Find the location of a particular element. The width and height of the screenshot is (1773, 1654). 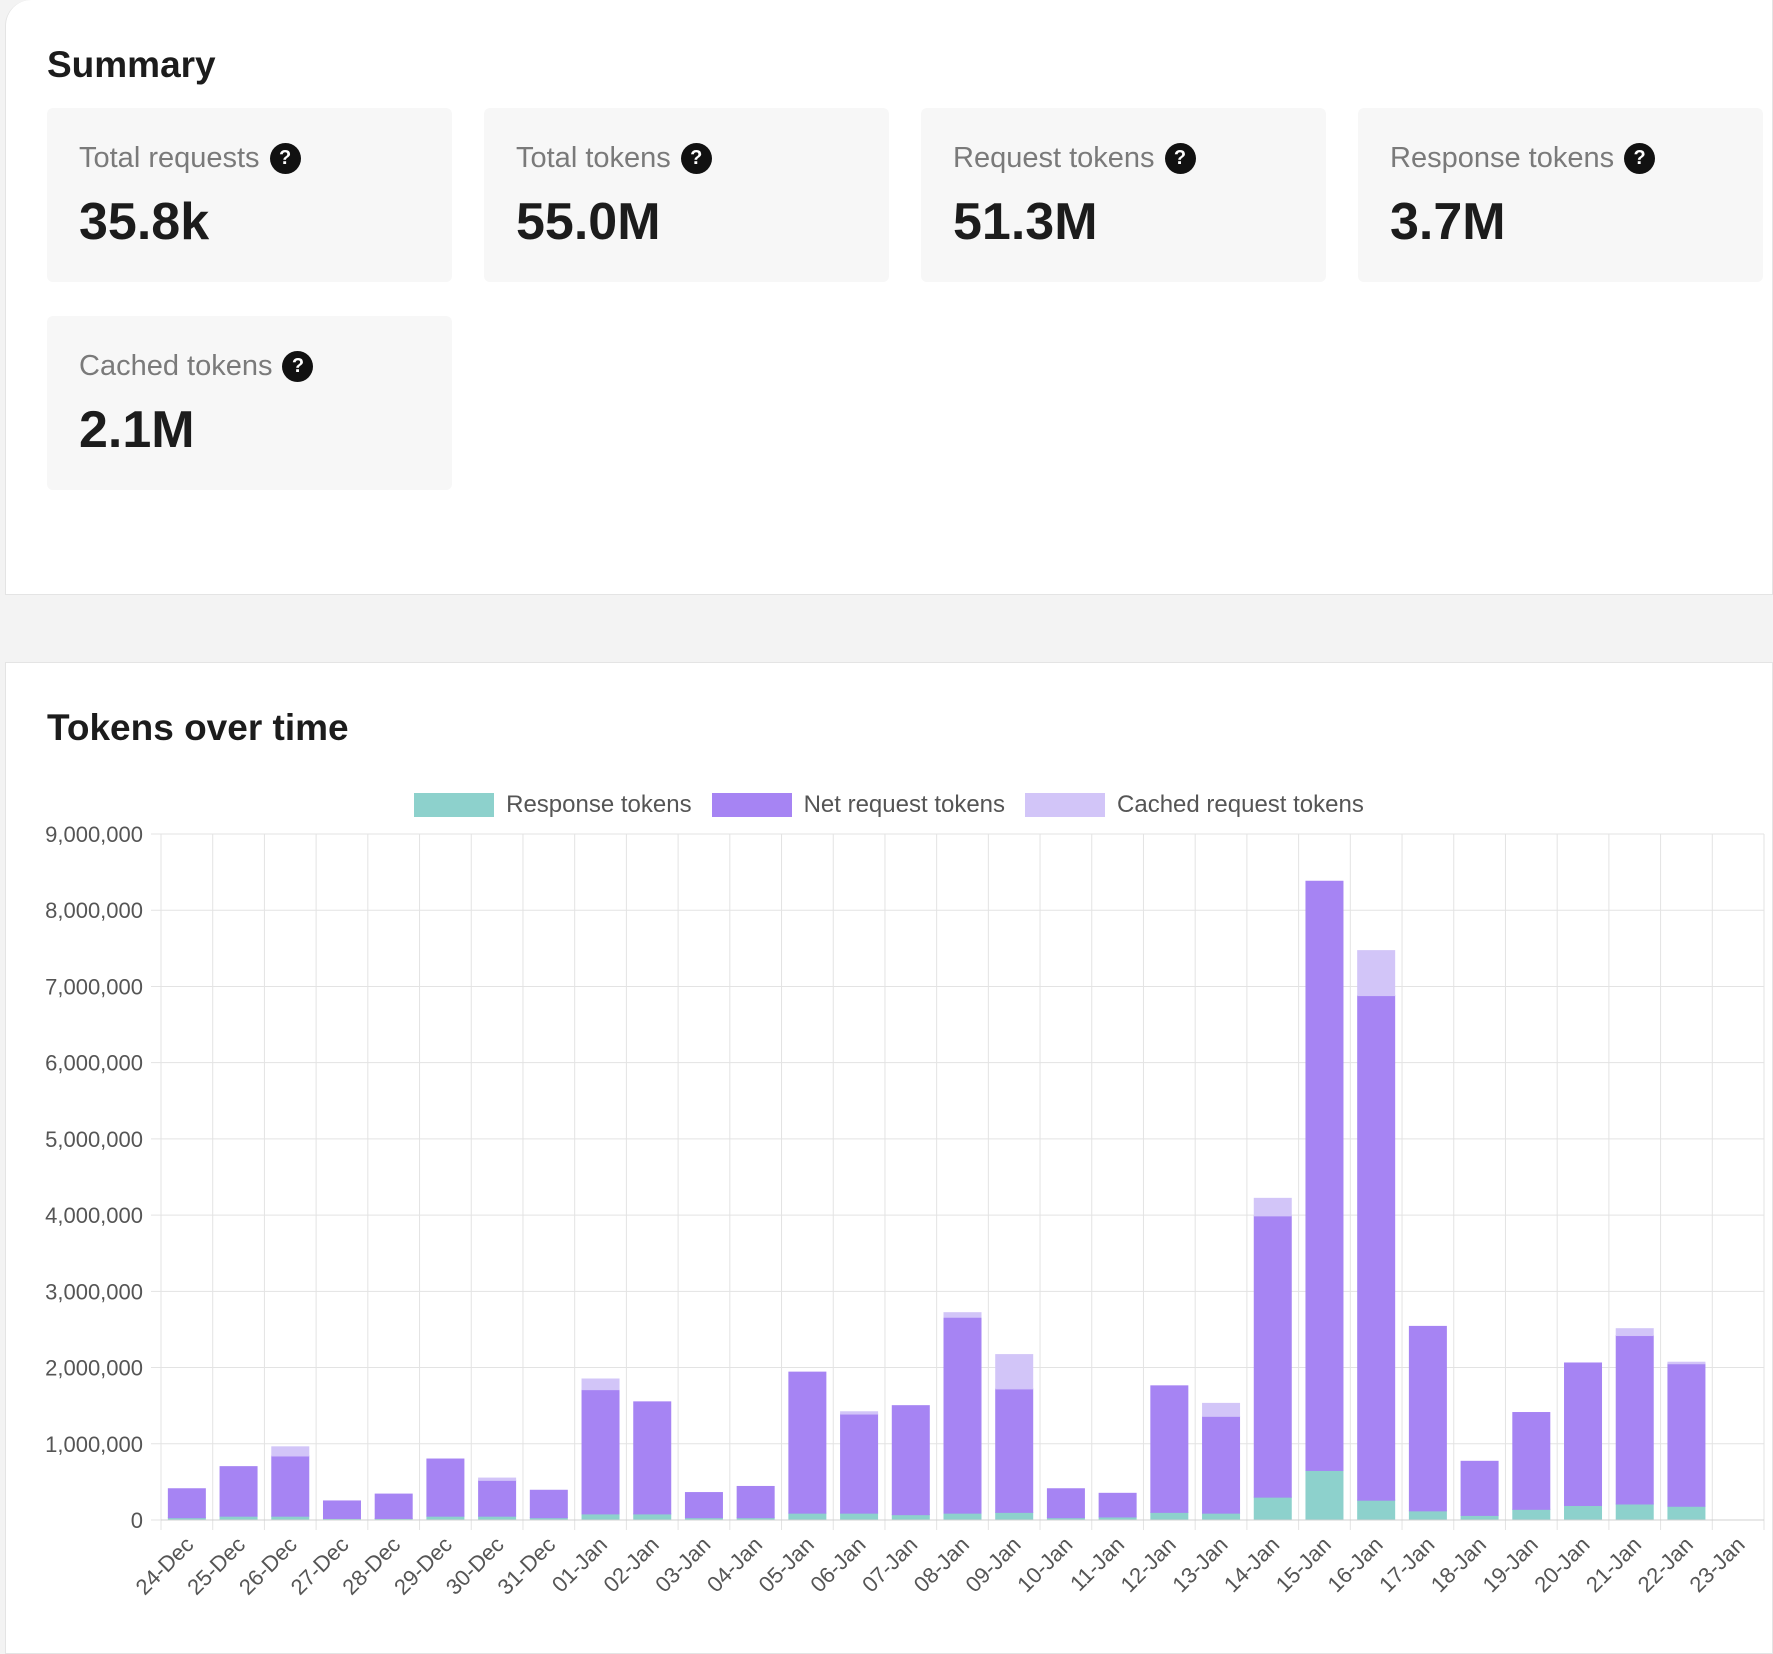

x-tick-label: 16-Jan is located at coordinates (1354, 1564).